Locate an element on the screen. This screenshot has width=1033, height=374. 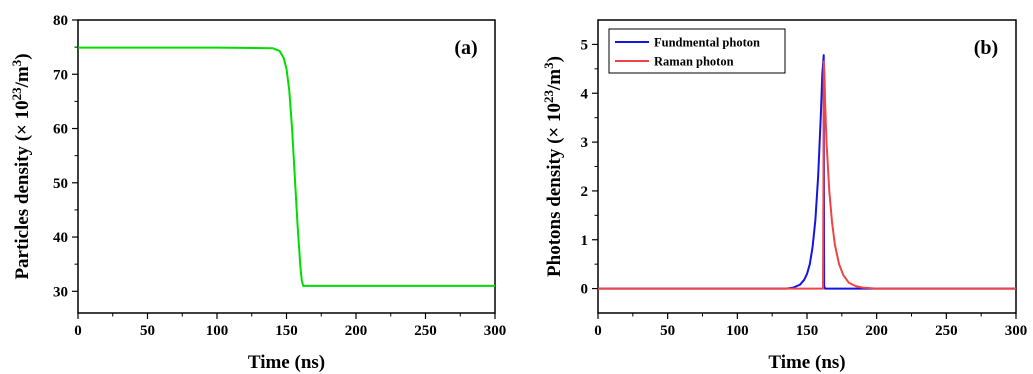
y-tick-label: 1 is located at coordinates (585, 241).